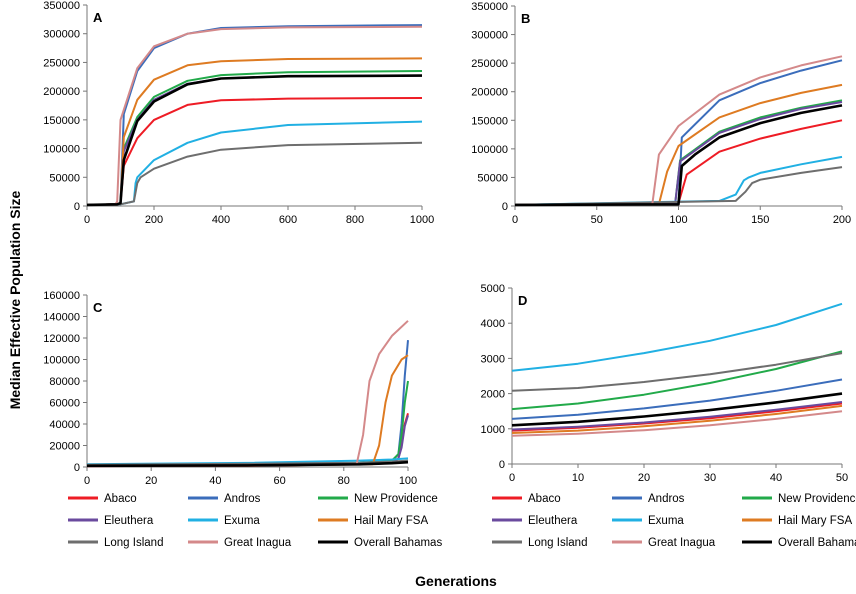  What do you see at coordinates (578, 478) in the screenshot?
I see `x-tick-label: 10` at bounding box center [578, 478].